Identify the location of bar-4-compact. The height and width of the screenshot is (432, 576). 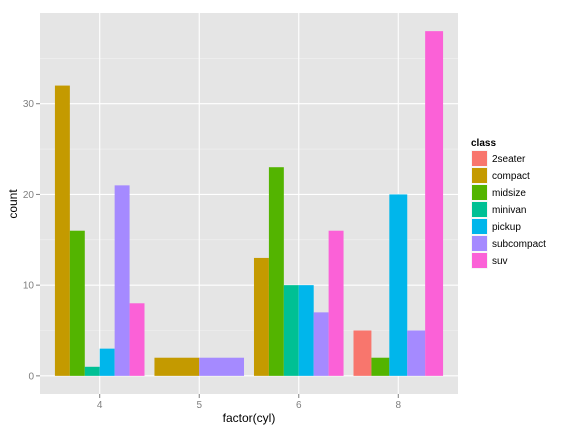
(62, 230).